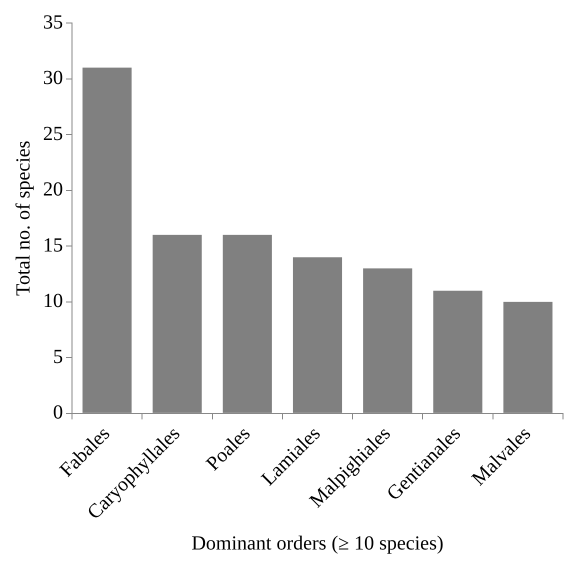 The width and height of the screenshot is (579, 568). I want to click on y-tick-label: 25, so click(53, 133).